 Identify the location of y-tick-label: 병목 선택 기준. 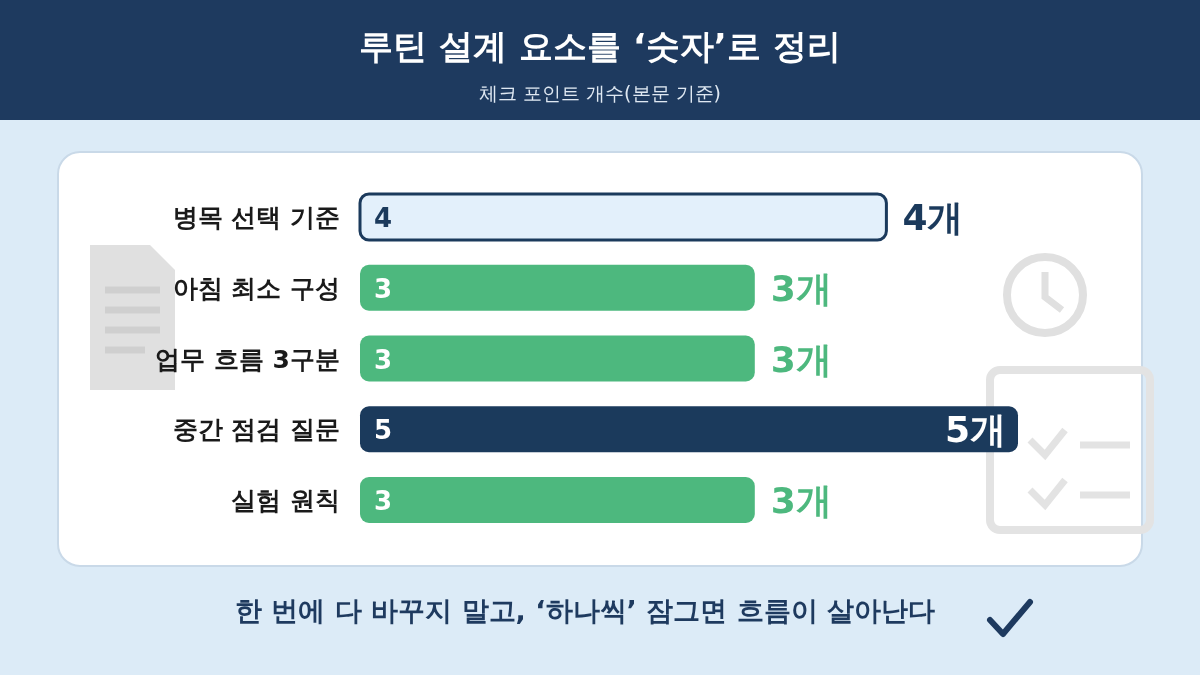
(256, 217).